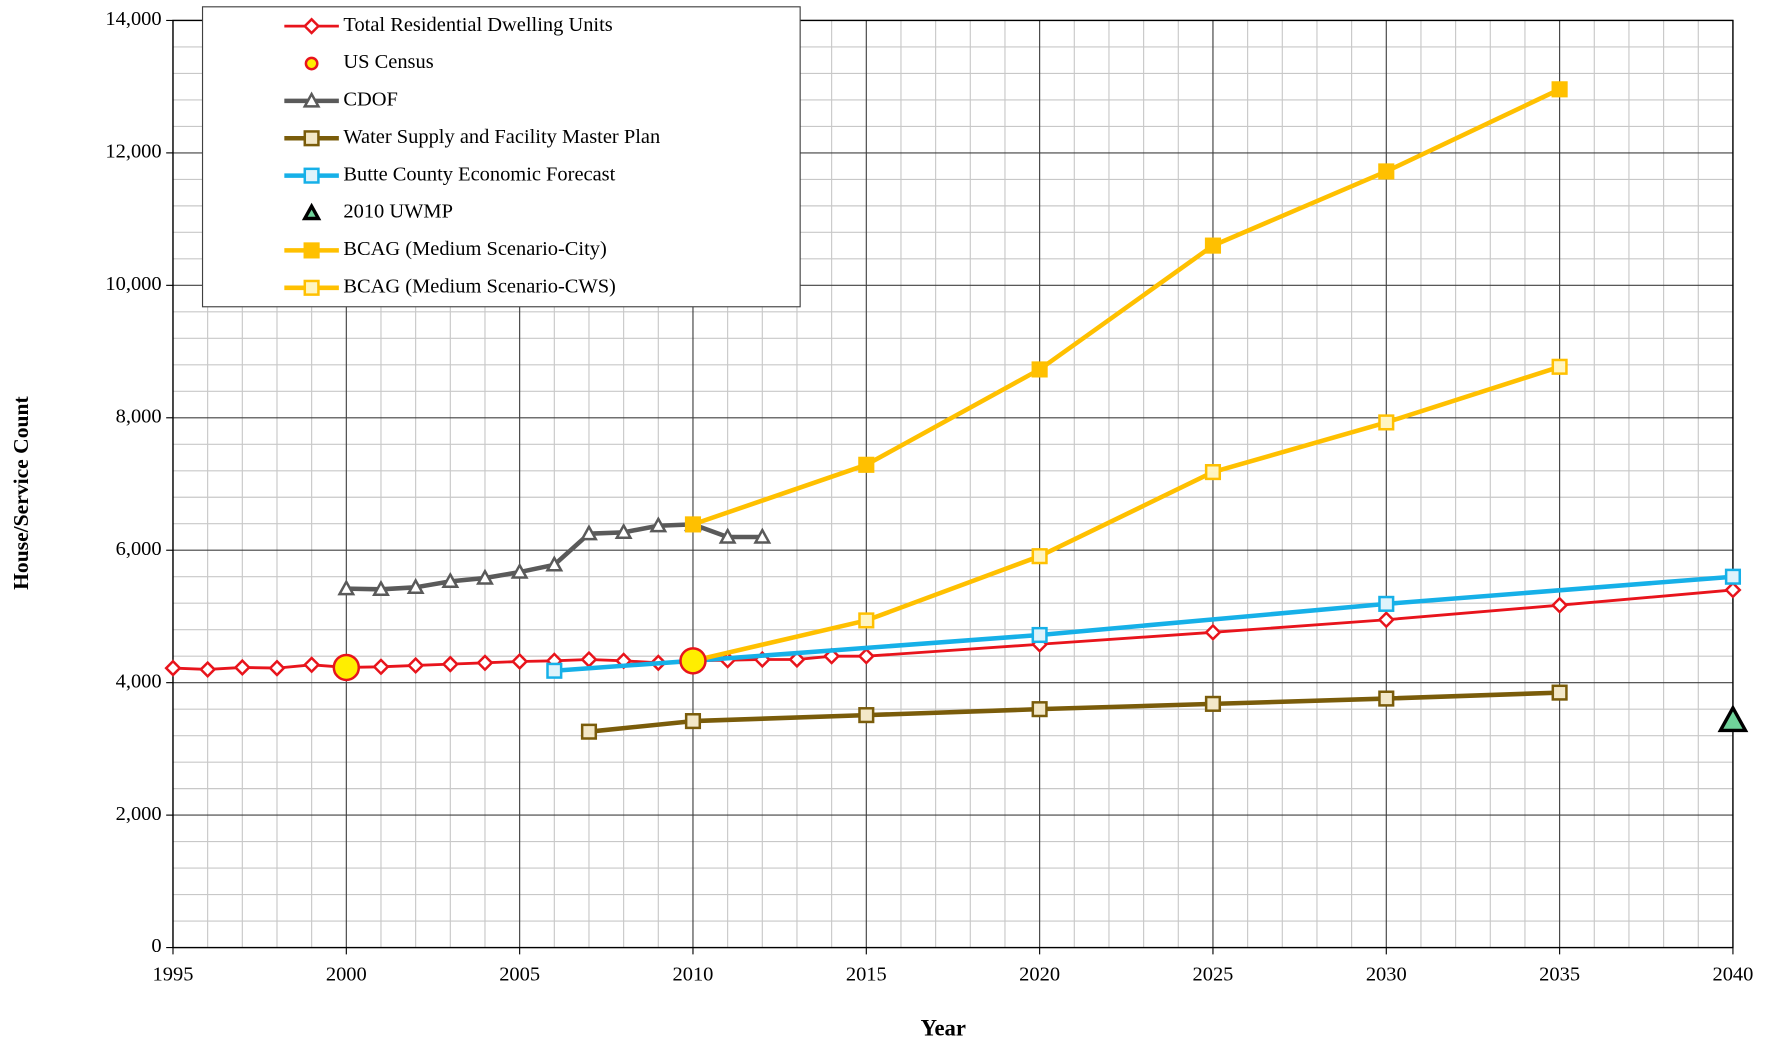 This screenshot has height=1043, width=1773. Describe the element at coordinates (133, 284) in the screenshot. I see `y-tick-label: 10,000` at that location.